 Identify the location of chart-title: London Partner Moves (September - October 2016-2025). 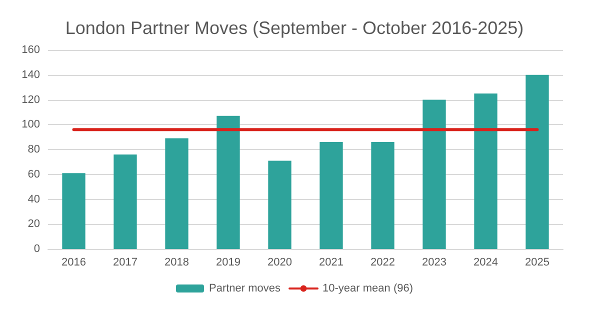
(294, 28).